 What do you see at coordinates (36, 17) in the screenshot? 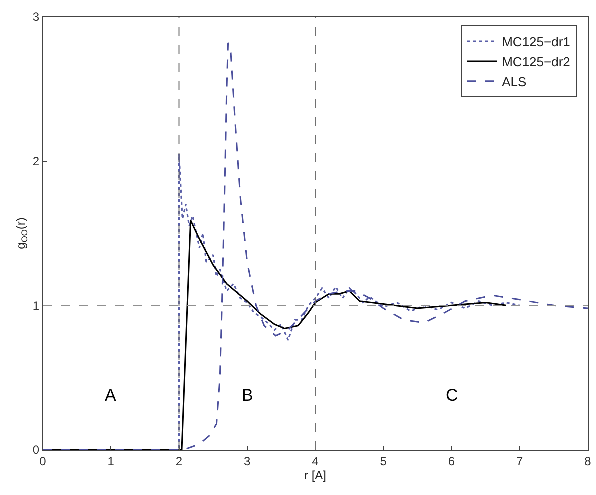
I see `y-tick-label: 3` at bounding box center [36, 17].